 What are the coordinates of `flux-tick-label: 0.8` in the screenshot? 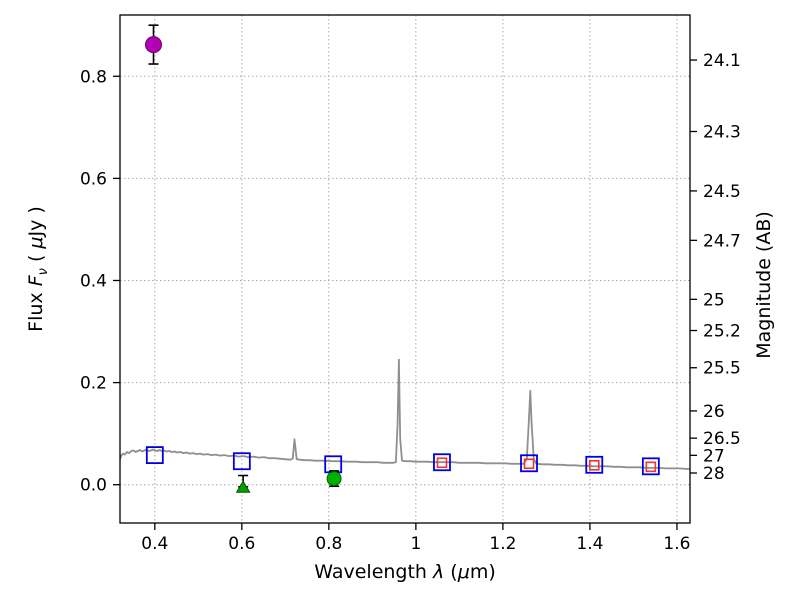 It's located at (93, 77).